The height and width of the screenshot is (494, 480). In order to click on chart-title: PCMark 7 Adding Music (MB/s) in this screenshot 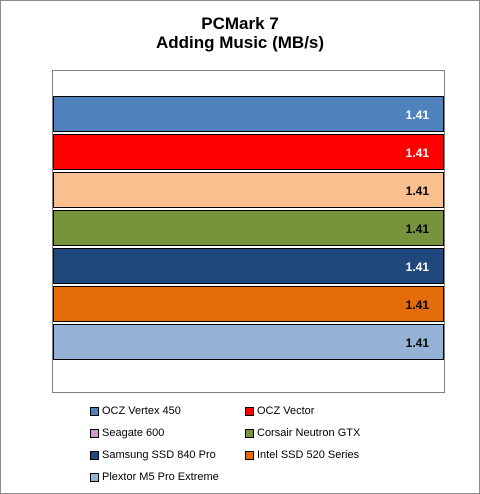, I will do `click(240, 33)`.